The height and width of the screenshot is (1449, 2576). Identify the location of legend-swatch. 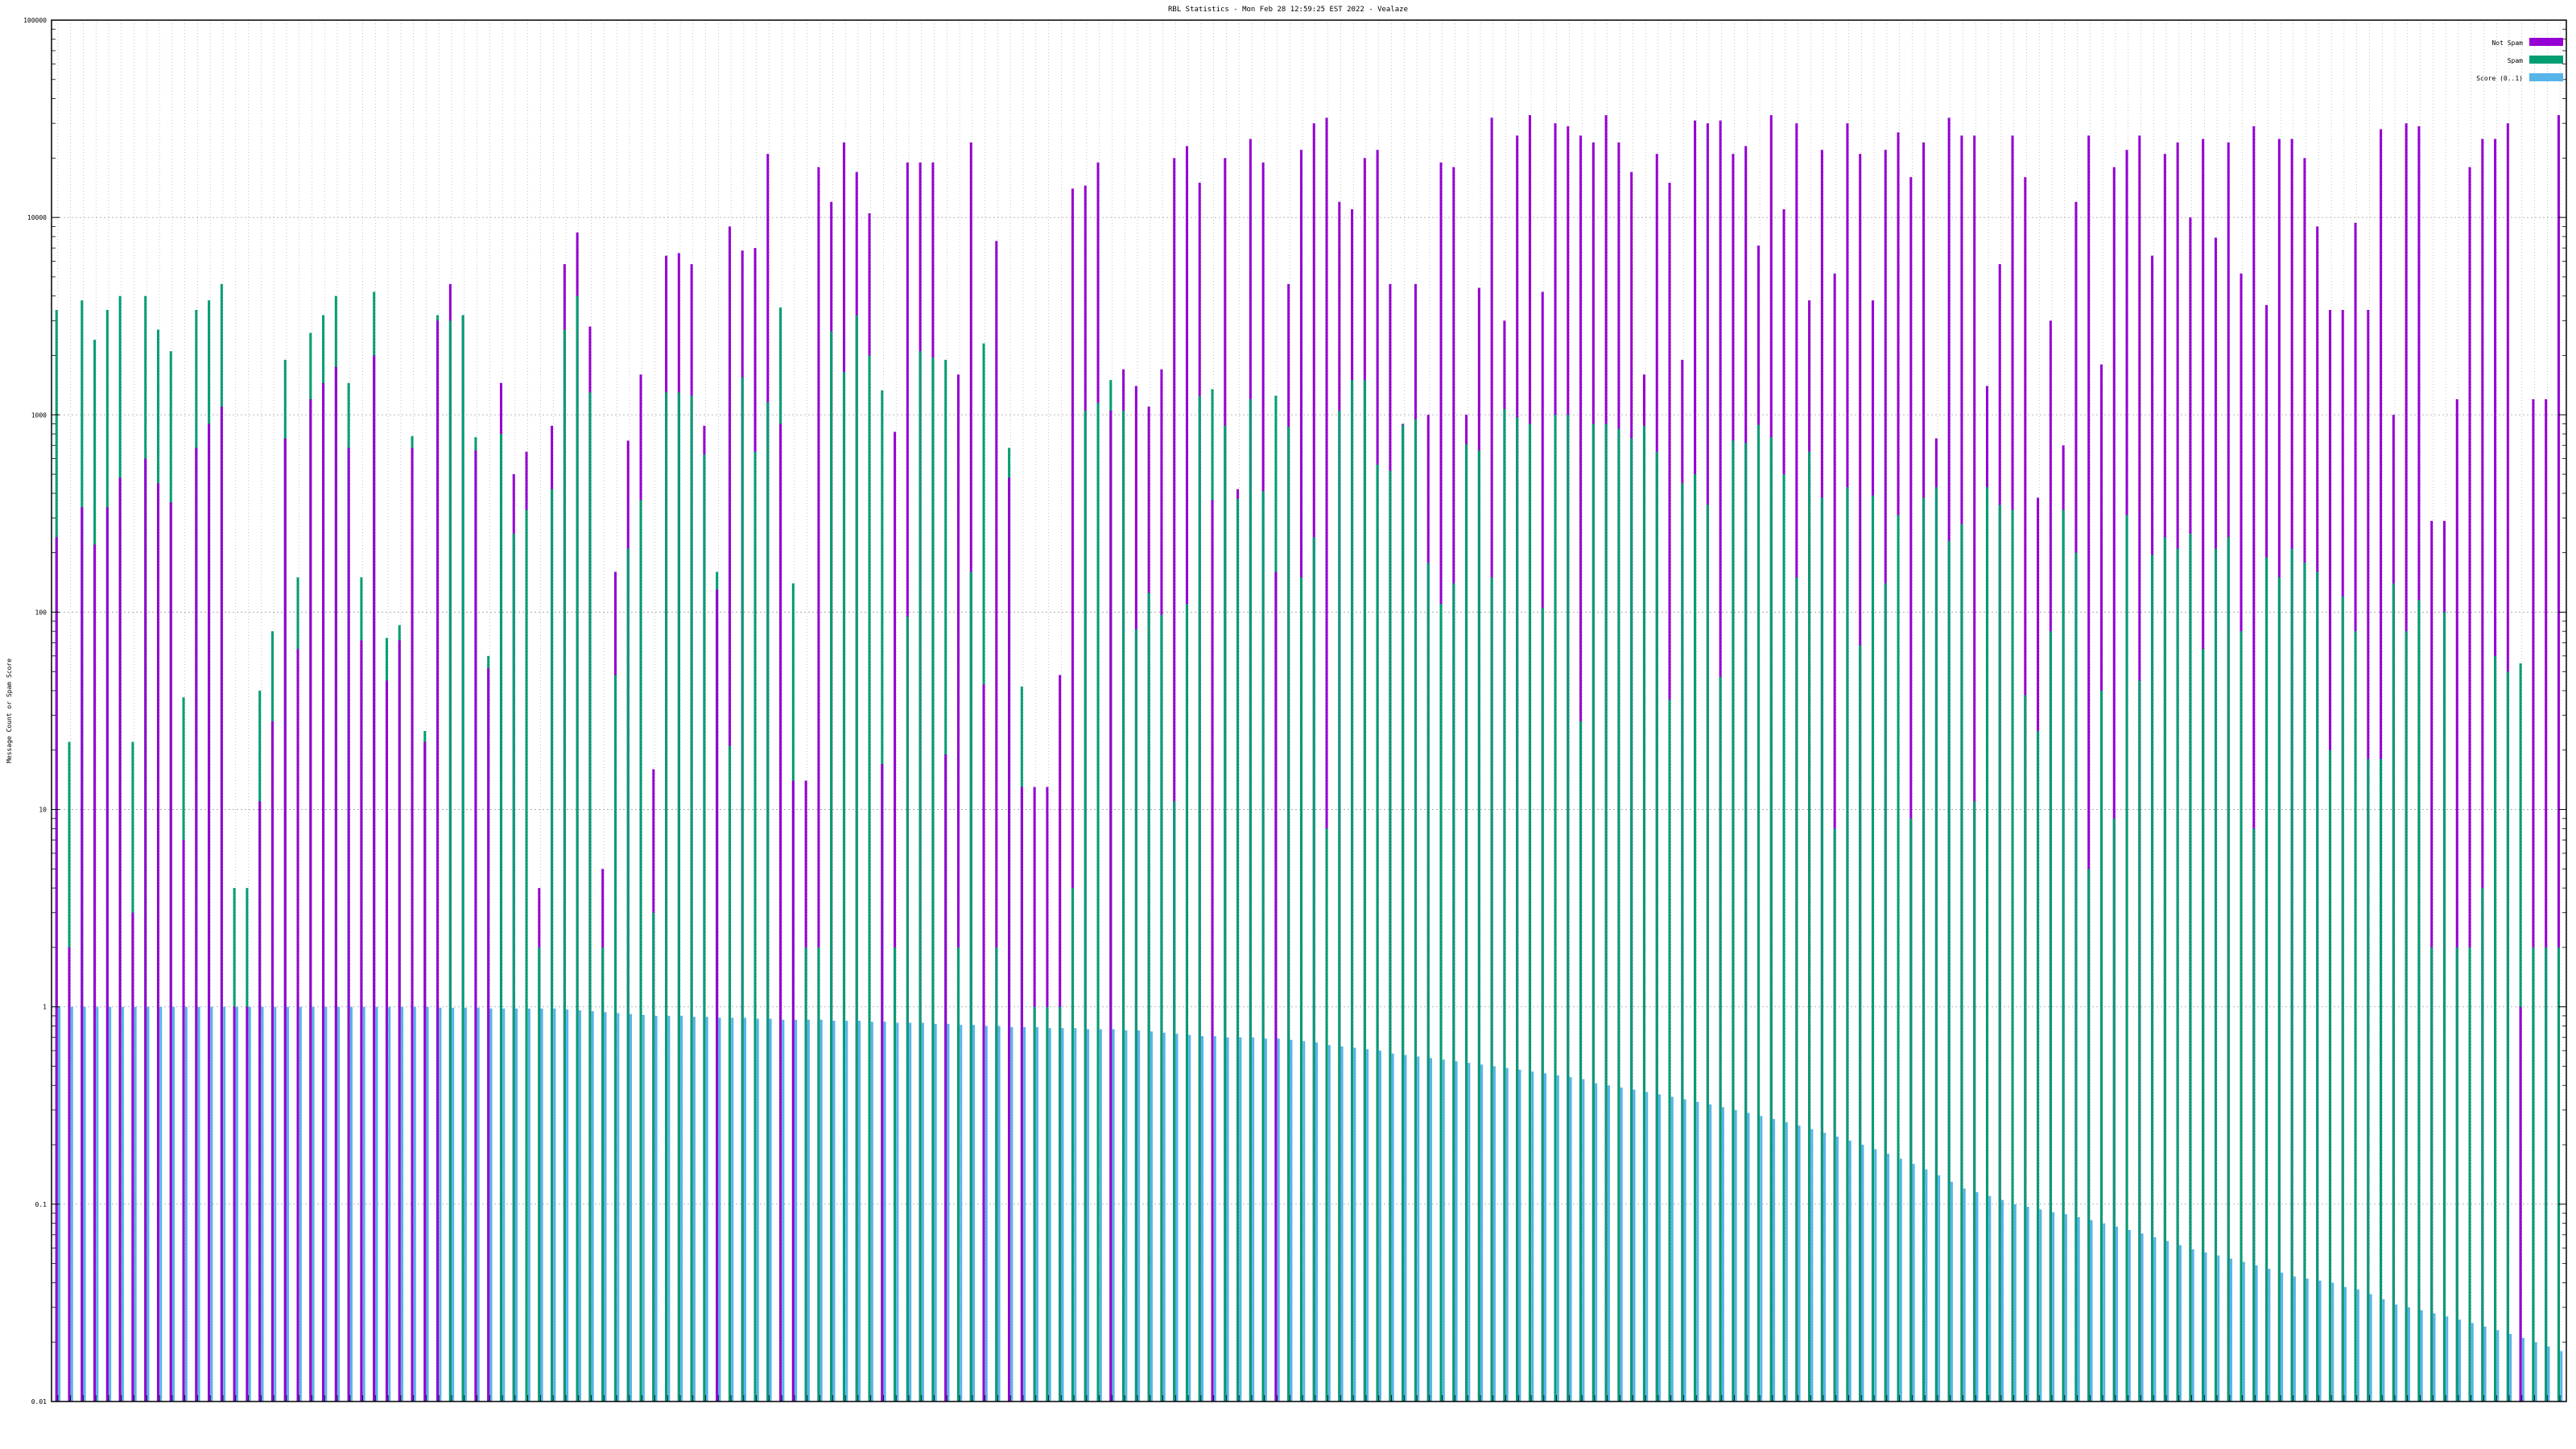
(2546, 60).